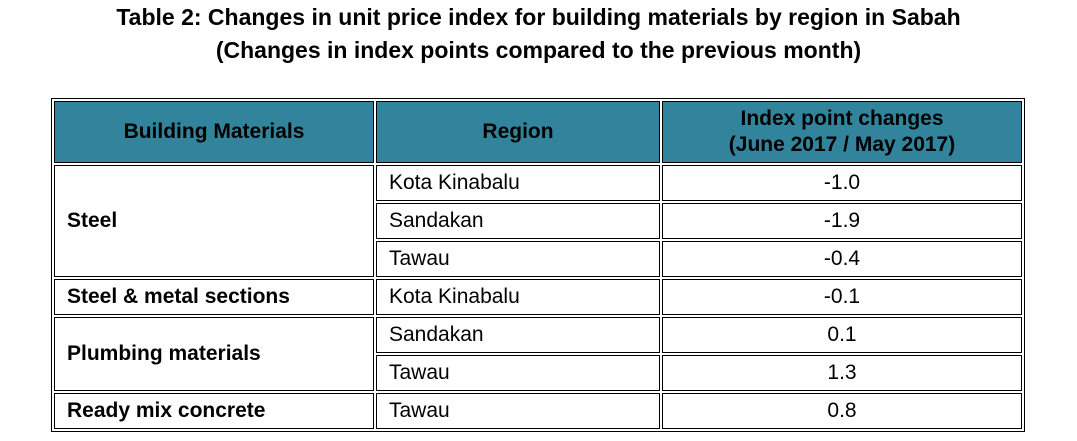 This screenshot has height=441, width=1077. Describe the element at coordinates (842, 118) in the screenshot. I see `header-line: Index point changes` at that location.